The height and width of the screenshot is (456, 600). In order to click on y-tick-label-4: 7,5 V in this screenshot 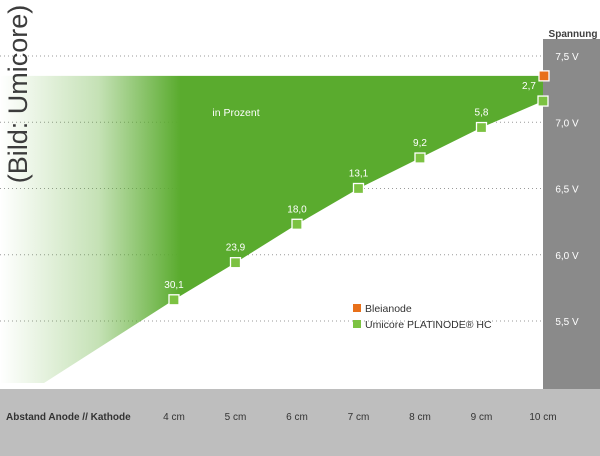, I will do `click(567, 57)`.